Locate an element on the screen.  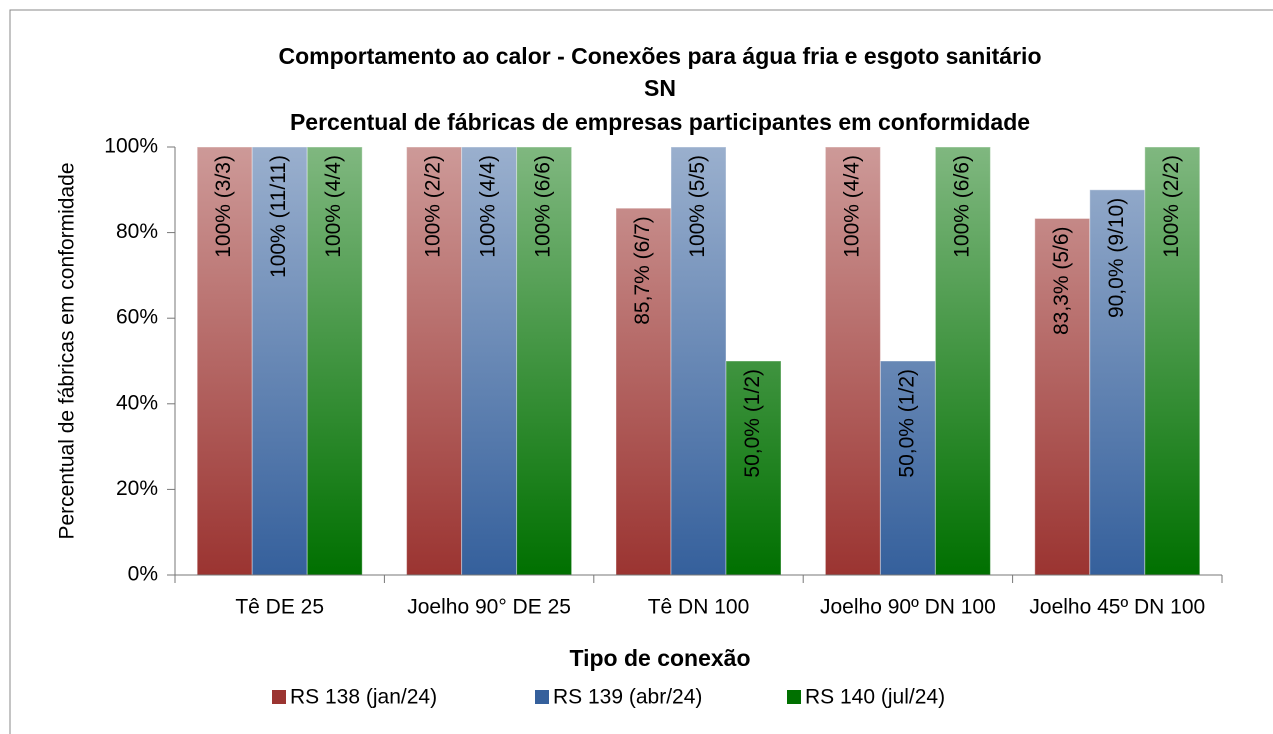
y-axis-title: Percentual de fábricas em conformidade is located at coordinates (67, 350).